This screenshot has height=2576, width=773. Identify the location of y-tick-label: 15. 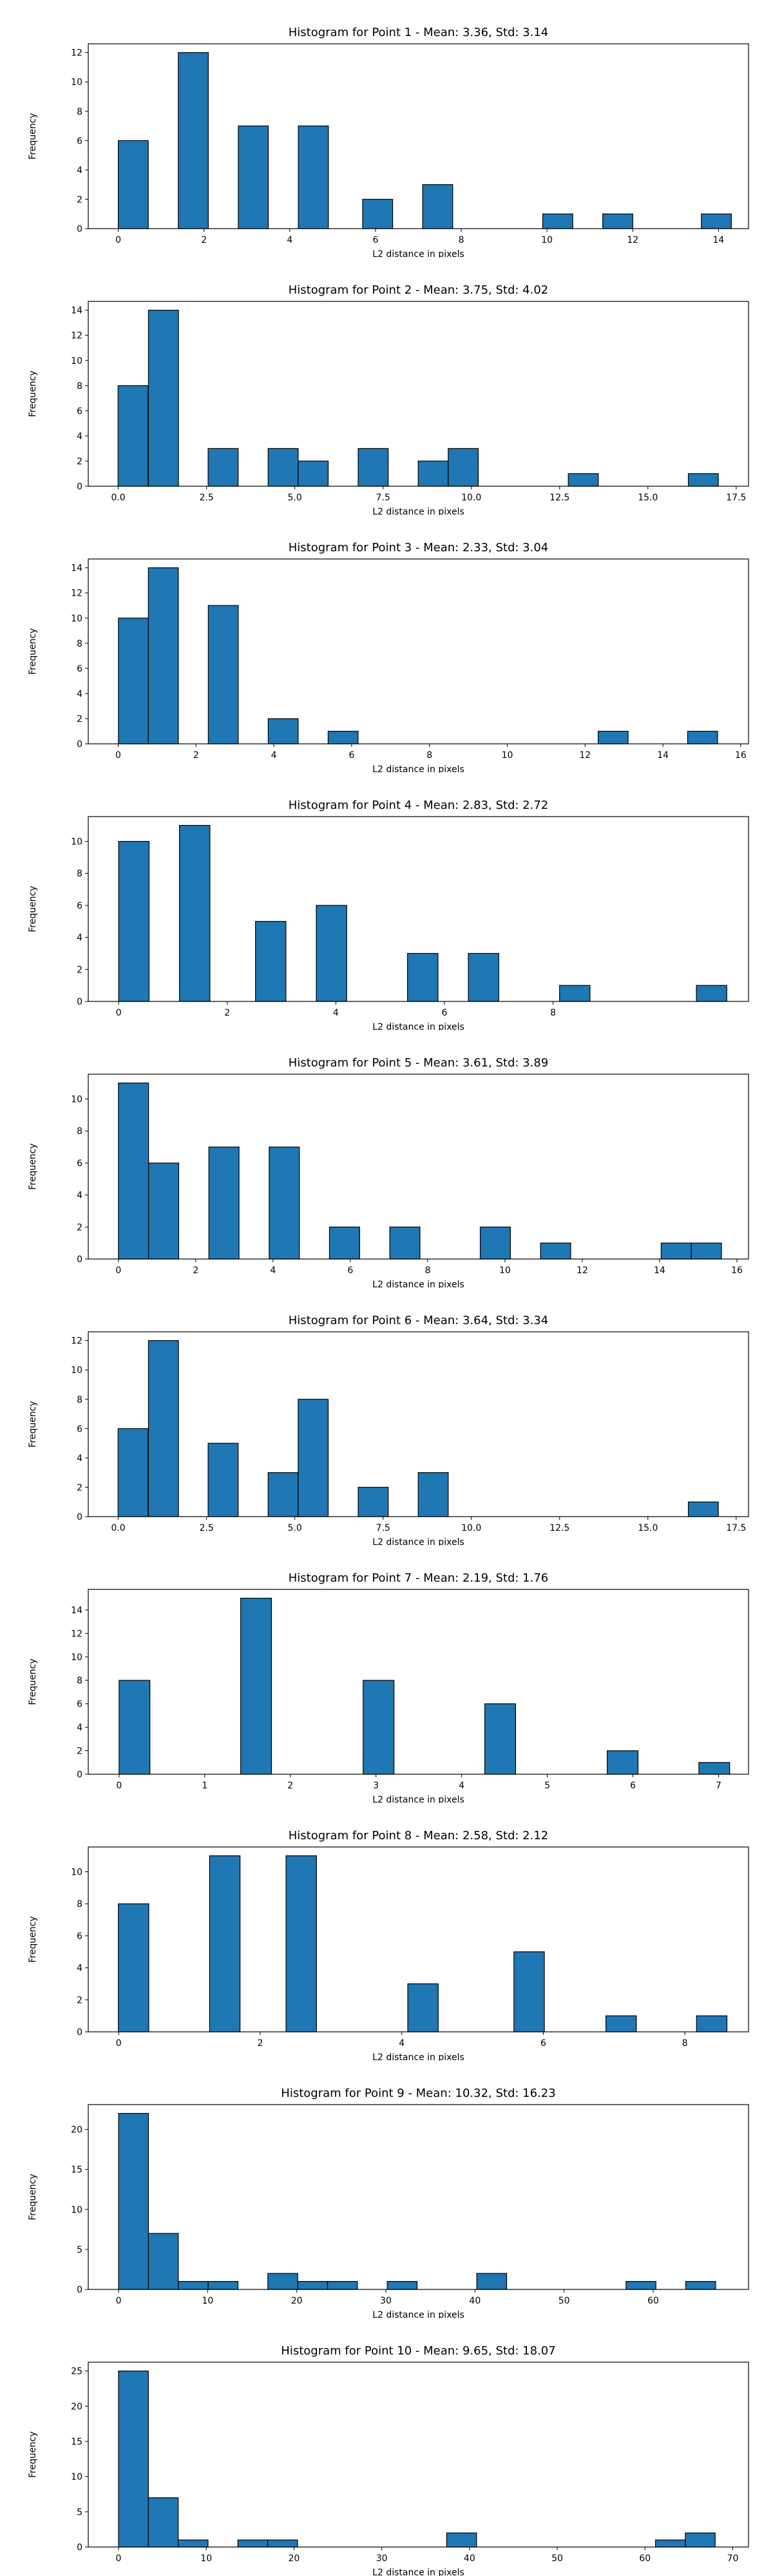
(76, 2442).